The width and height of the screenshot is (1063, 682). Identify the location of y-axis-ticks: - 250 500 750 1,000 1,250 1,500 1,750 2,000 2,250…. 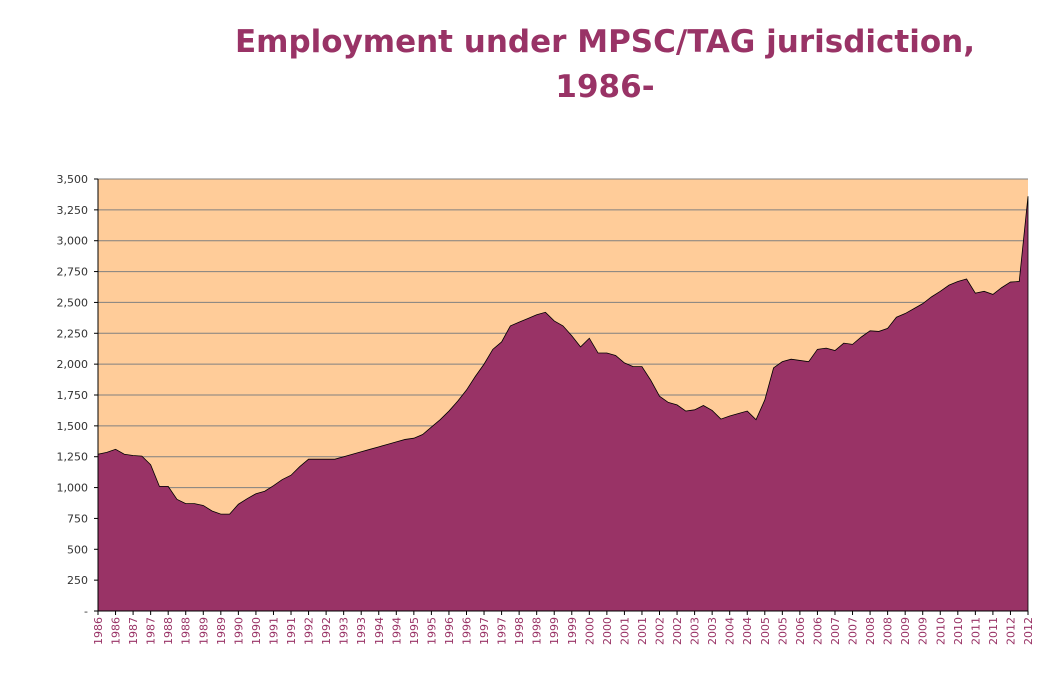
(77, 395).